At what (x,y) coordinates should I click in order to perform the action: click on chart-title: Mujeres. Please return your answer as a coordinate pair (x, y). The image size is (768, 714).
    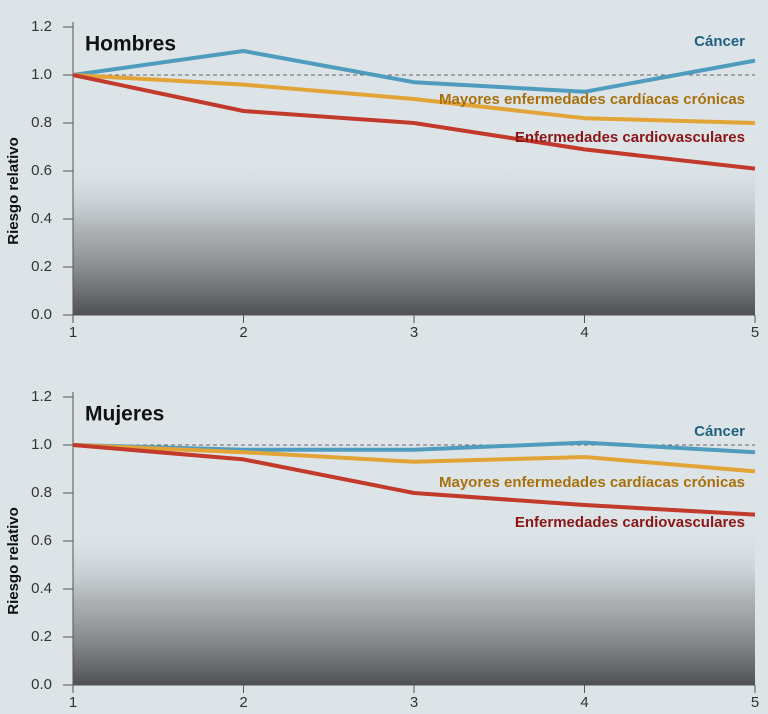
    Looking at the image, I should click on (124, 414).